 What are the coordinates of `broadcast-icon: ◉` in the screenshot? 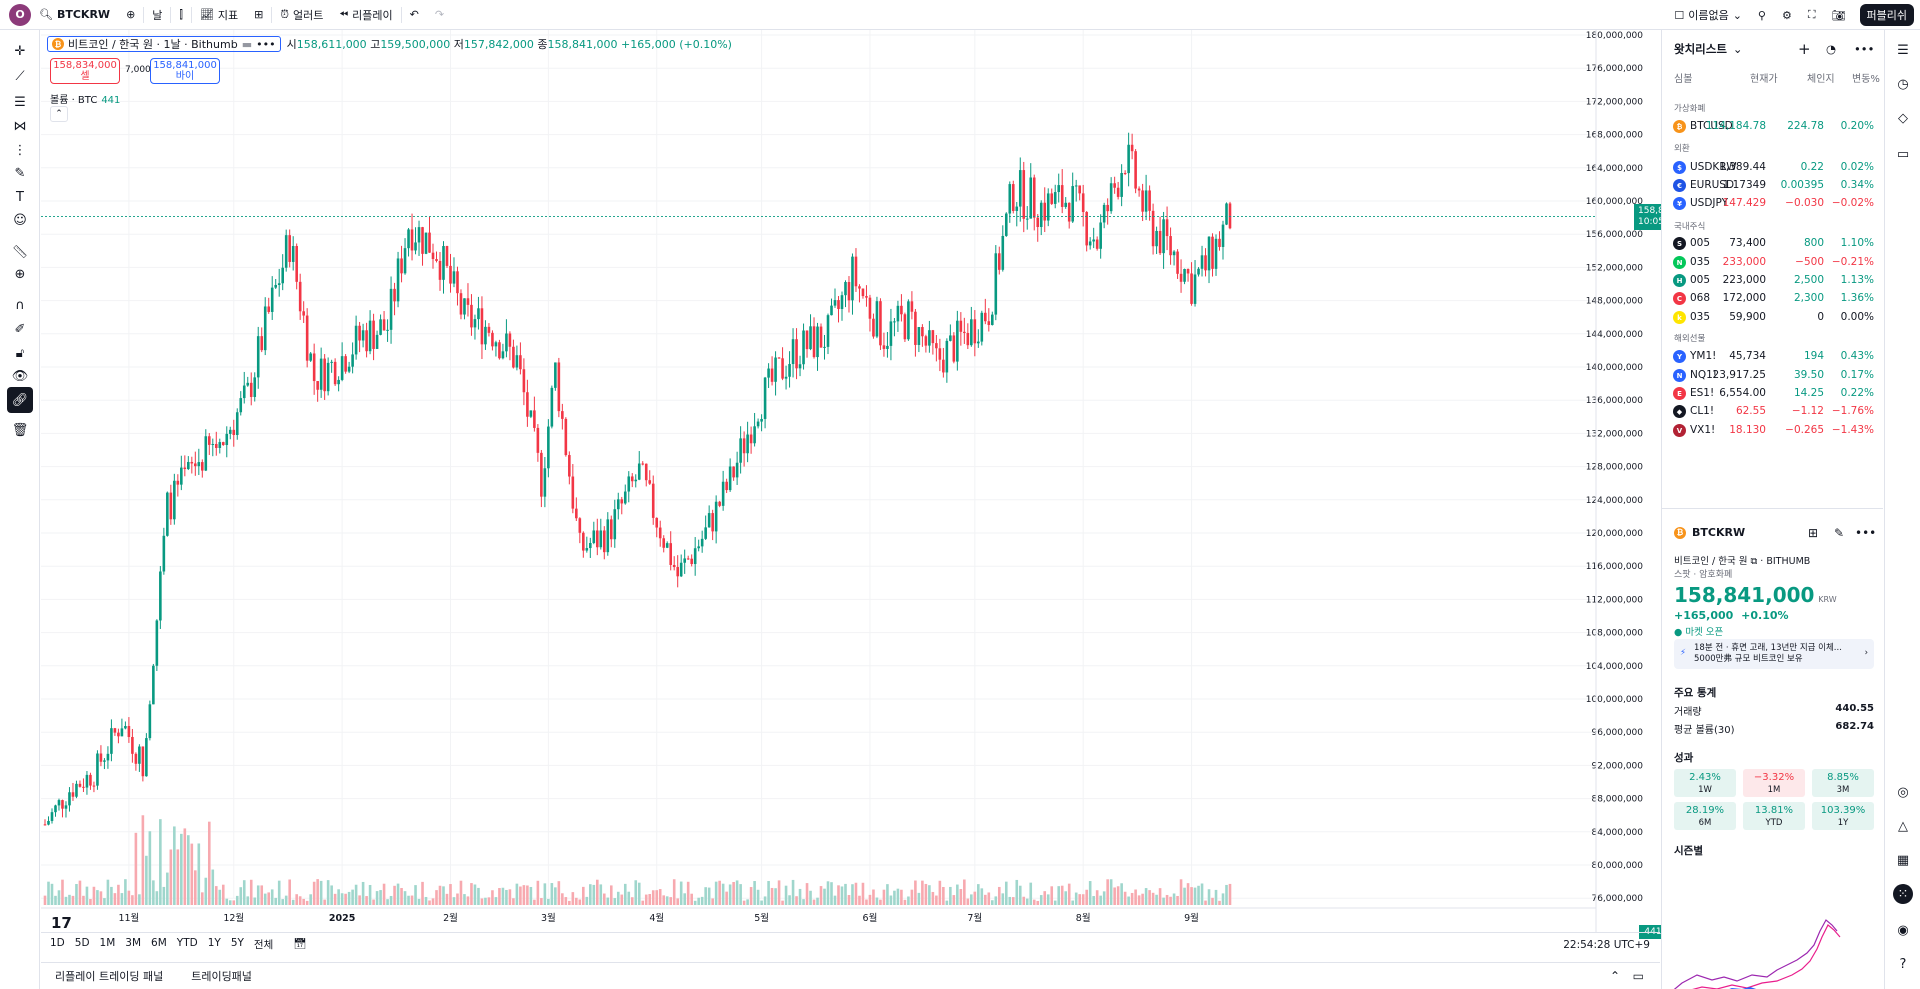 It's located at (1903, 930).